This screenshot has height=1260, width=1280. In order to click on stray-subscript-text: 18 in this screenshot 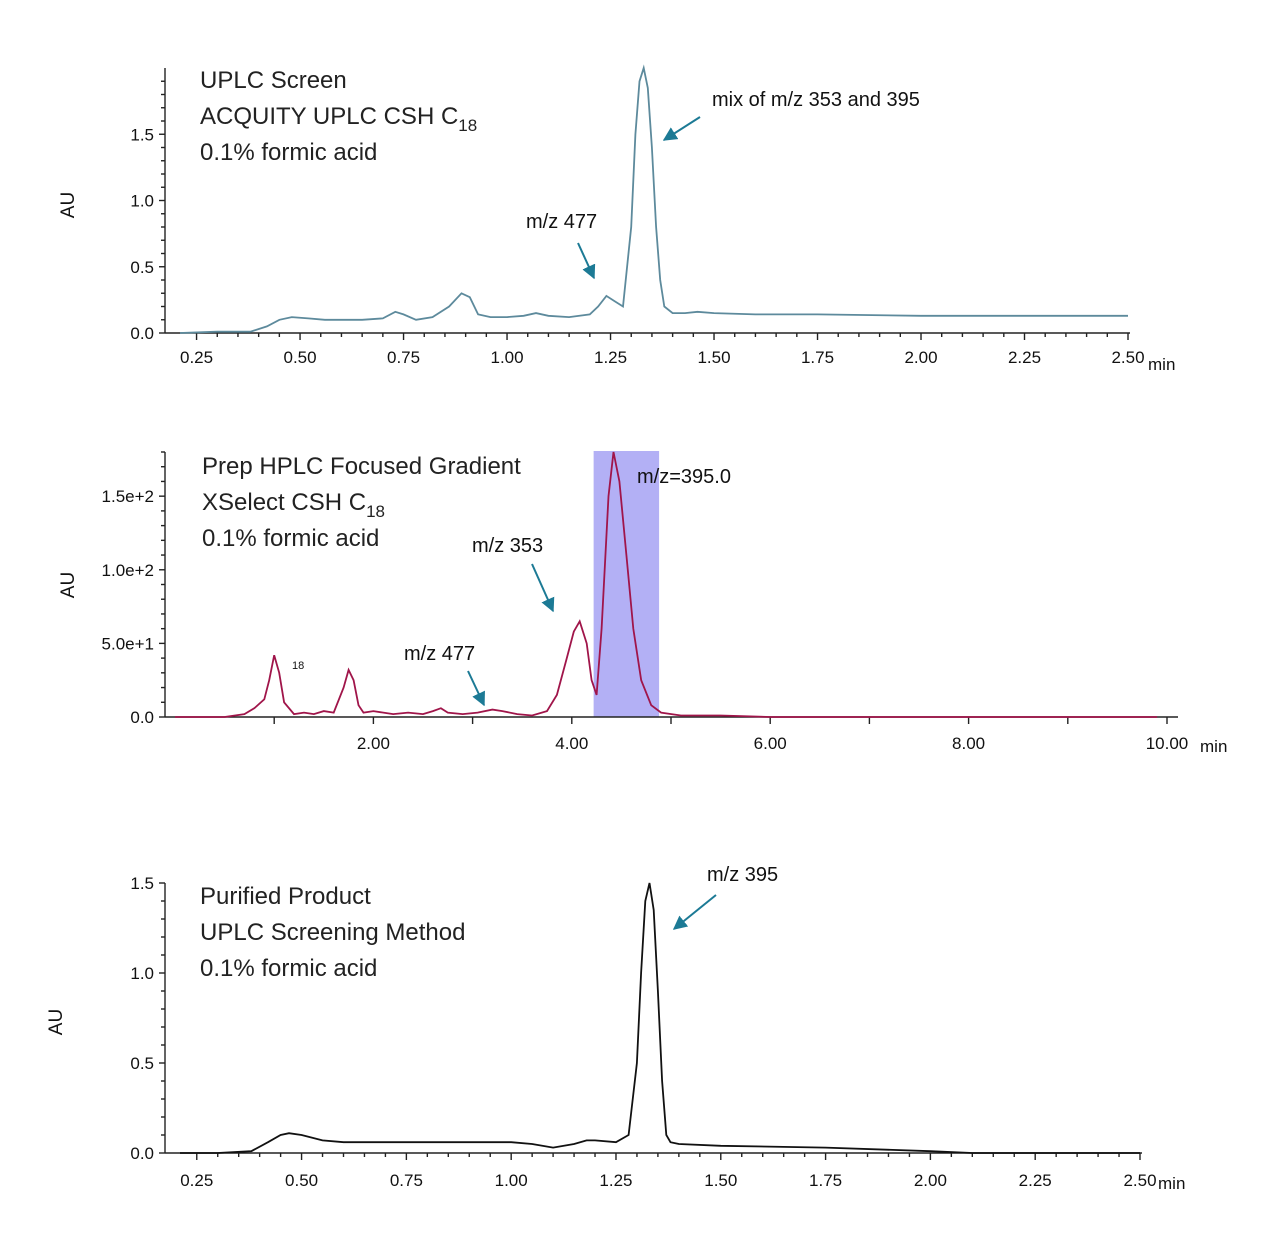, I will do `click(298, 666)`.